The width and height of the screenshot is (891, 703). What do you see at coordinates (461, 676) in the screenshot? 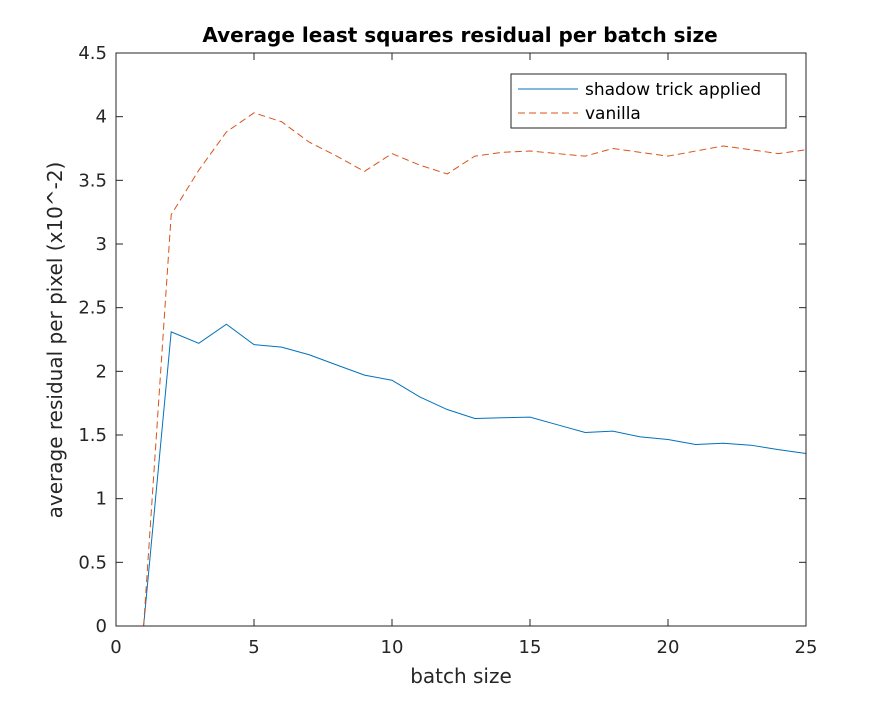
I see `x-axis-label: batch size` at bounding box center [461, 676].